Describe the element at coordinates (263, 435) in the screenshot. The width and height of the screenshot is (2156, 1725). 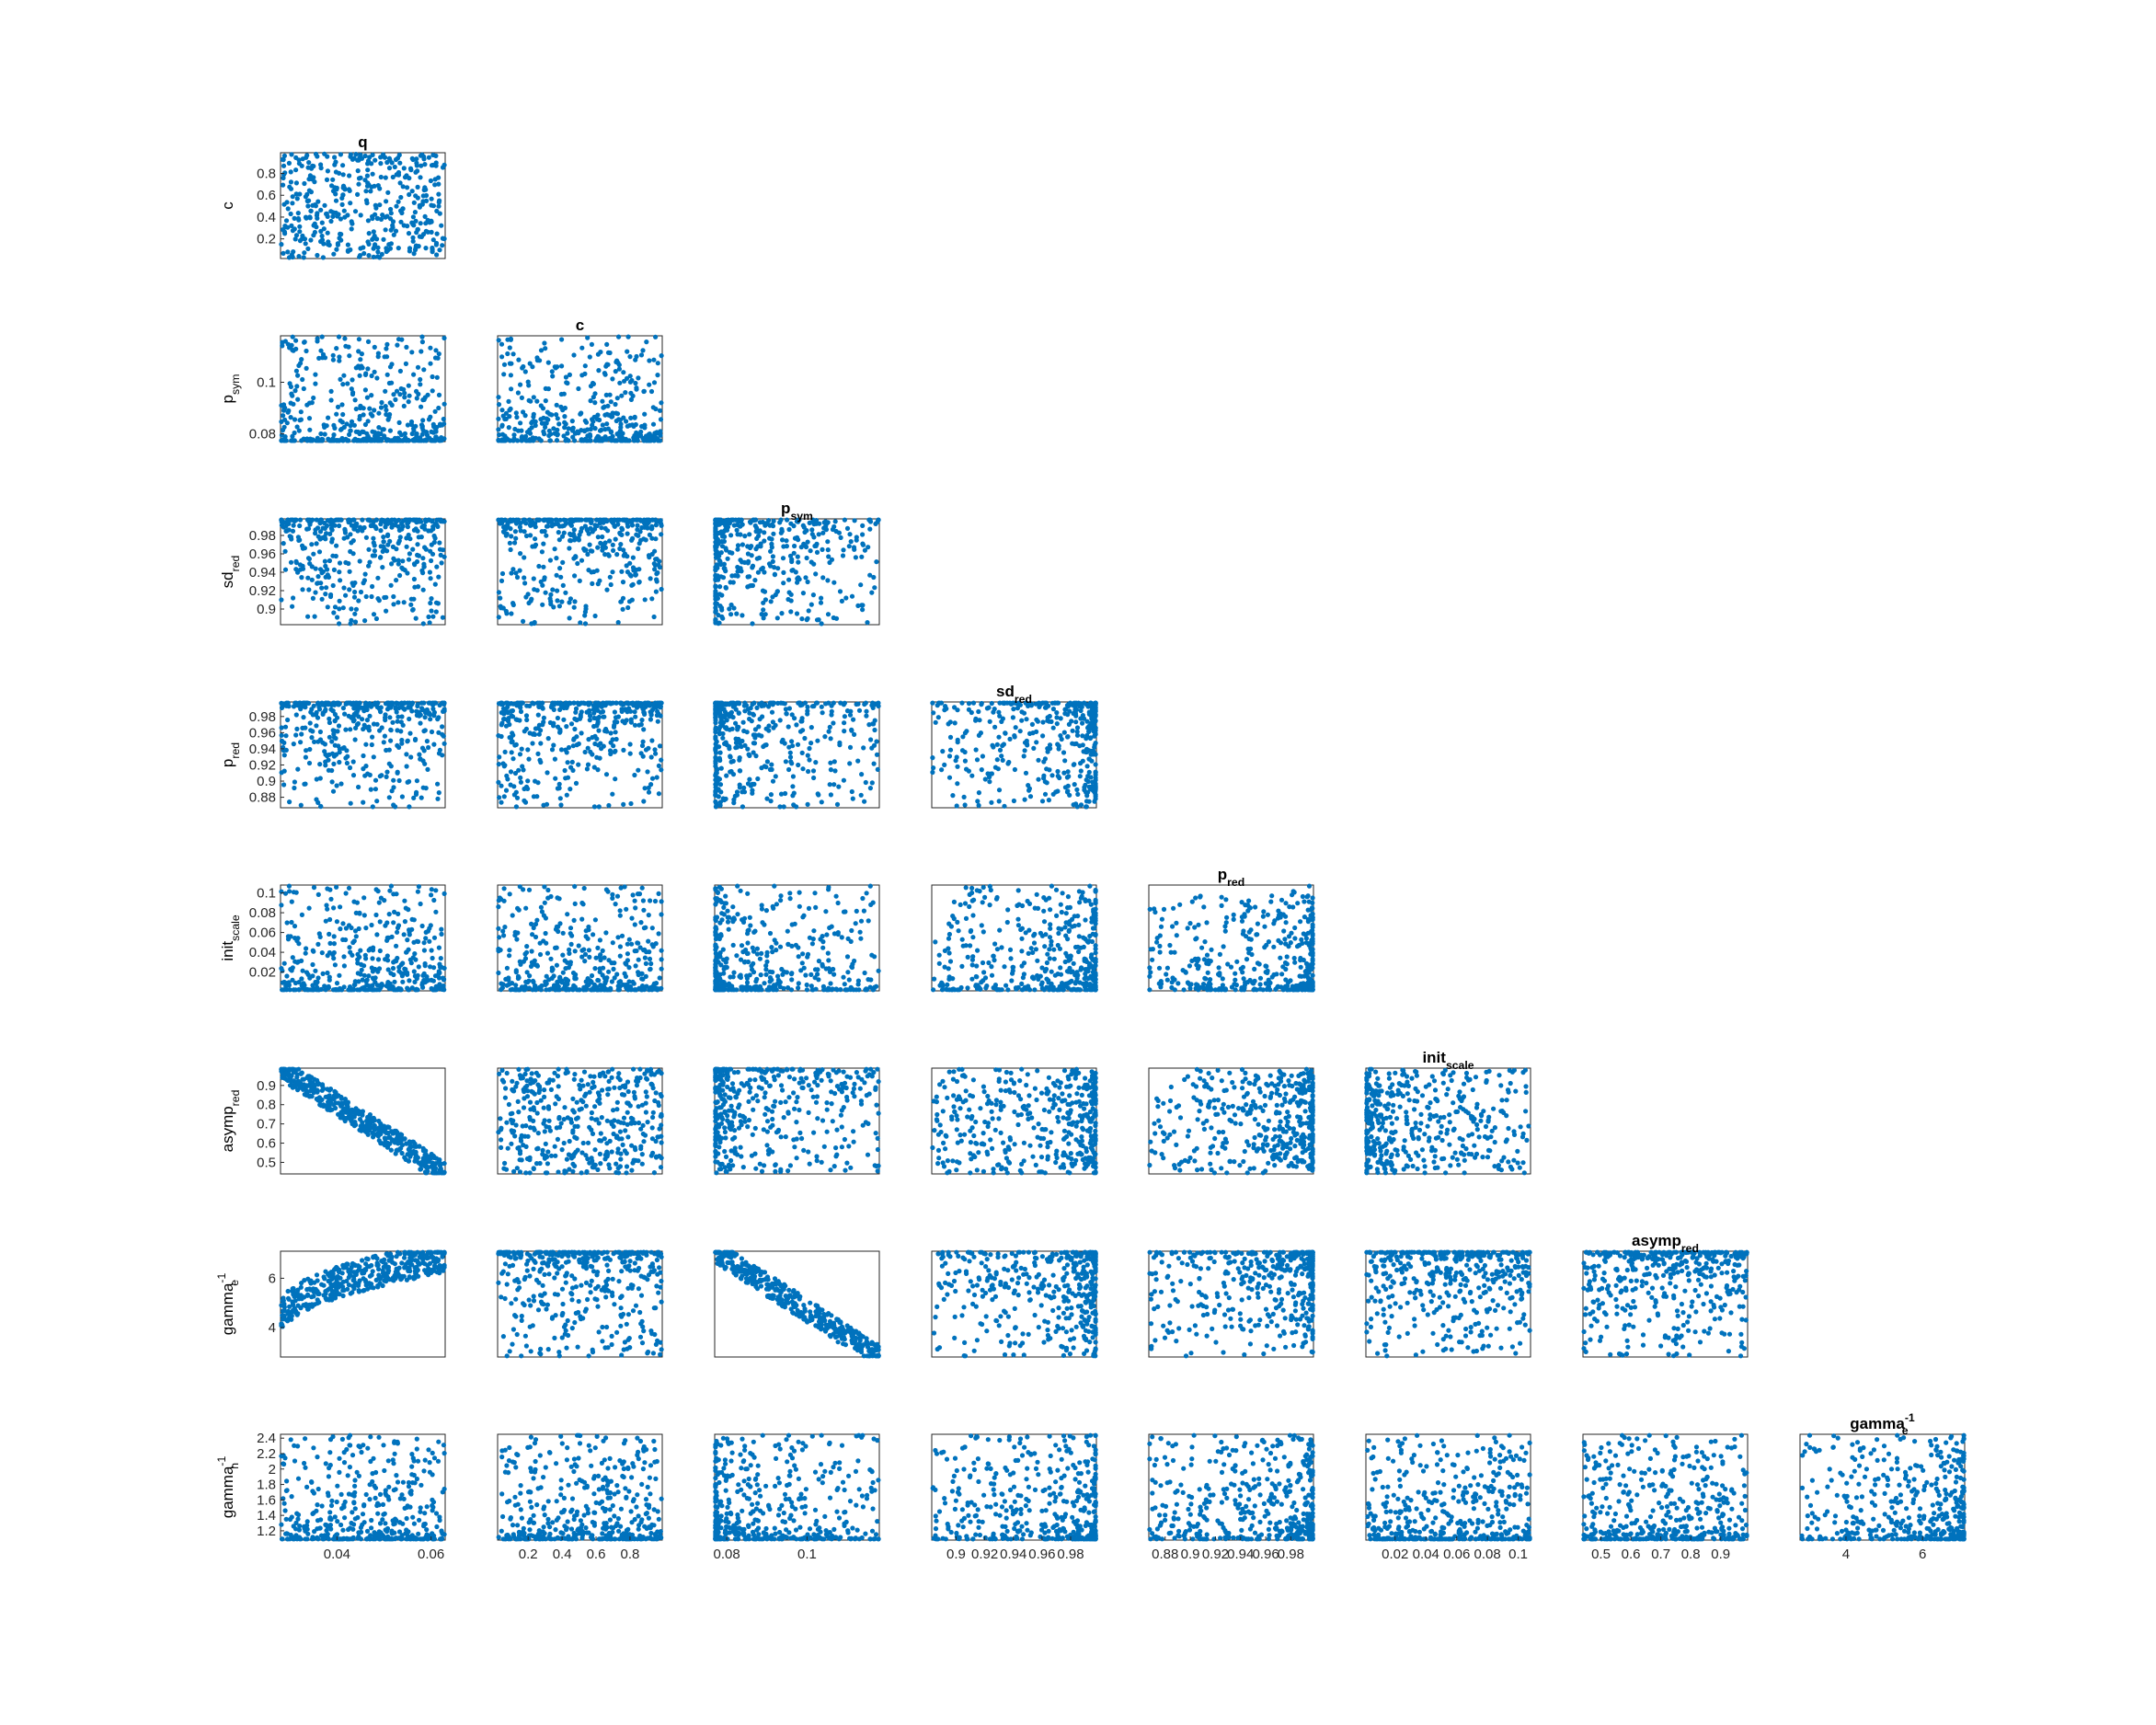
I see `y-tick-label: 0.08` at that location.